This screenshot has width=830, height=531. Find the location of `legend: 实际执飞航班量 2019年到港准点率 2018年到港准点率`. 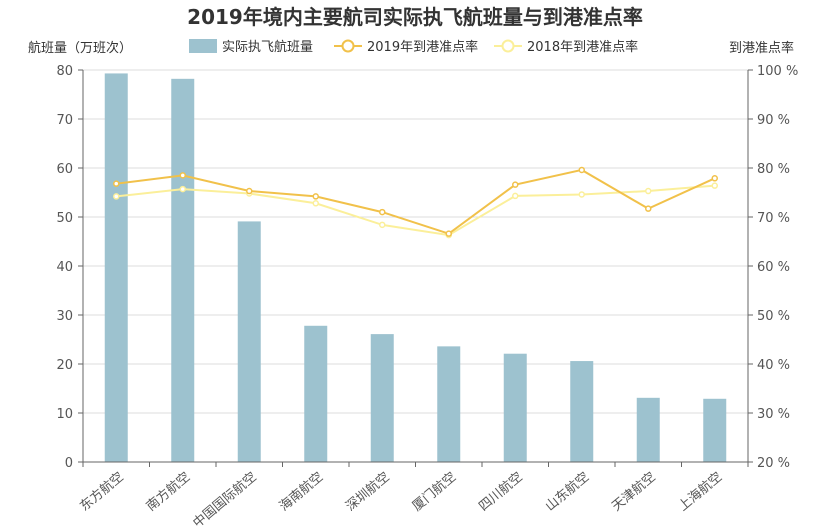

legend: 实际执飞航班量 2019年到港准点率 2018年到港准点率 is located at coordinates (413, 47).